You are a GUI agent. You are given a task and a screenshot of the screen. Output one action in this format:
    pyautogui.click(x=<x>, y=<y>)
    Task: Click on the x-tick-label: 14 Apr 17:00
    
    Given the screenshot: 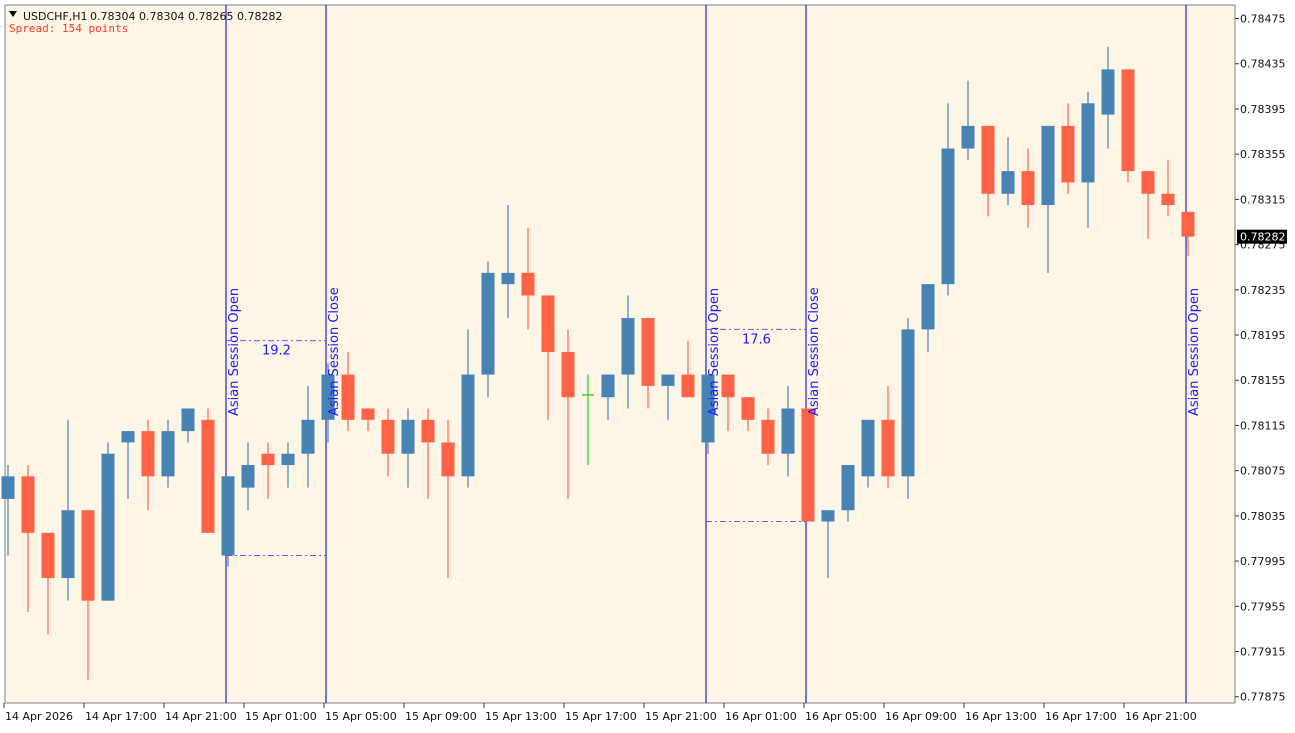 What is the action you would take?
    pyautogui.click(x=121, y=716)
    